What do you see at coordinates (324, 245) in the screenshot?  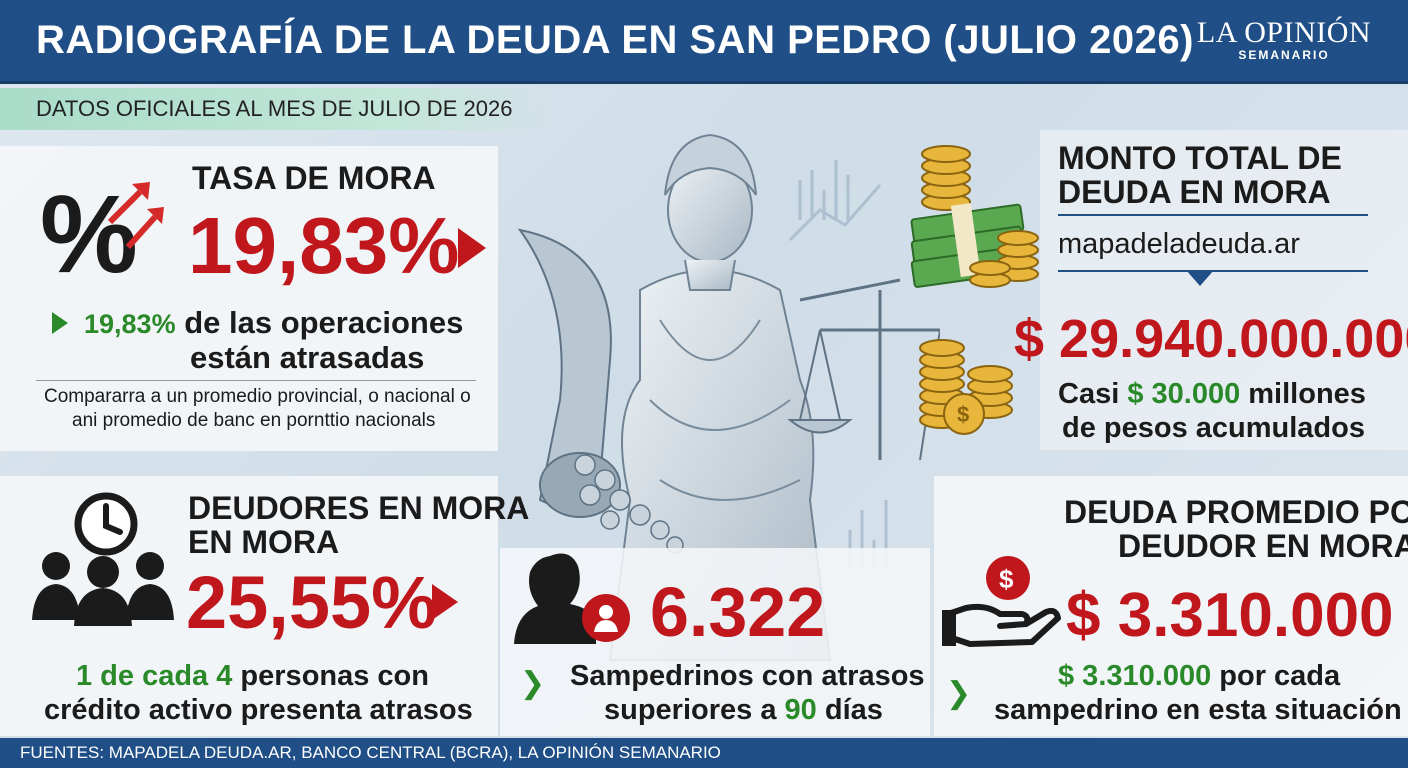 I see `tasa-mora-value: 19,83%` at bounding box center [324, 245].